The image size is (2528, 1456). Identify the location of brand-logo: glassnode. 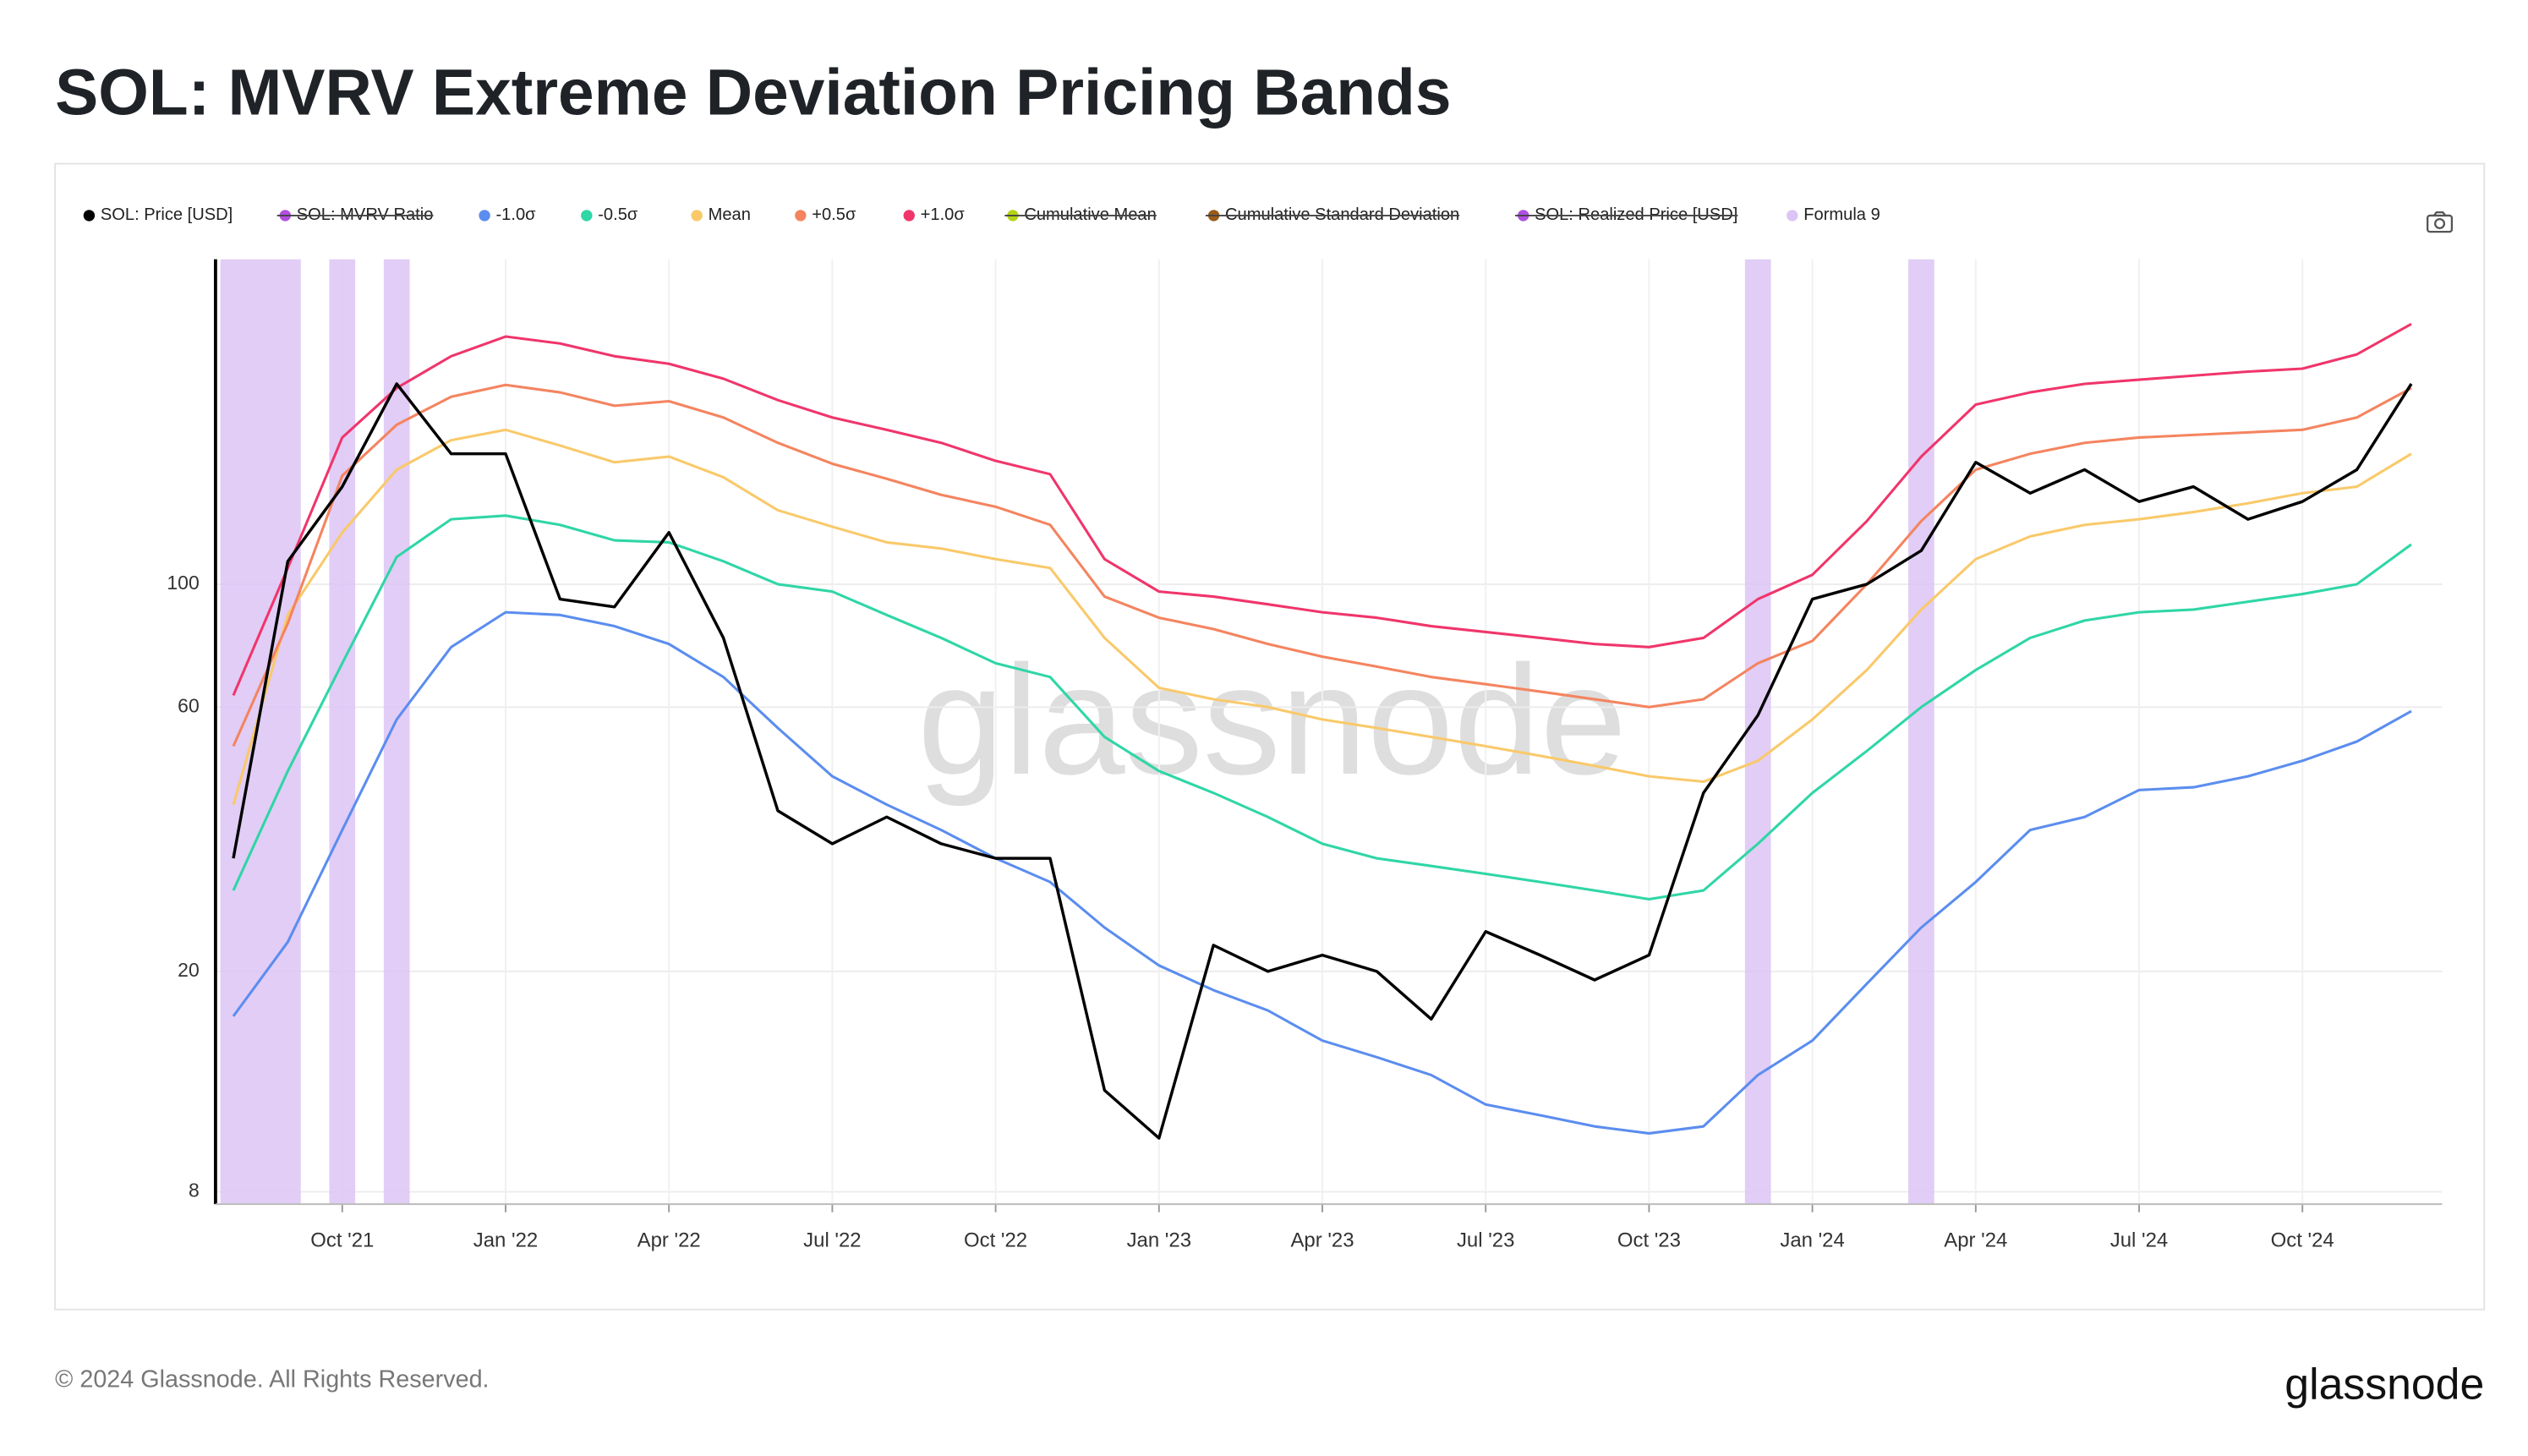
(2384, 1383).